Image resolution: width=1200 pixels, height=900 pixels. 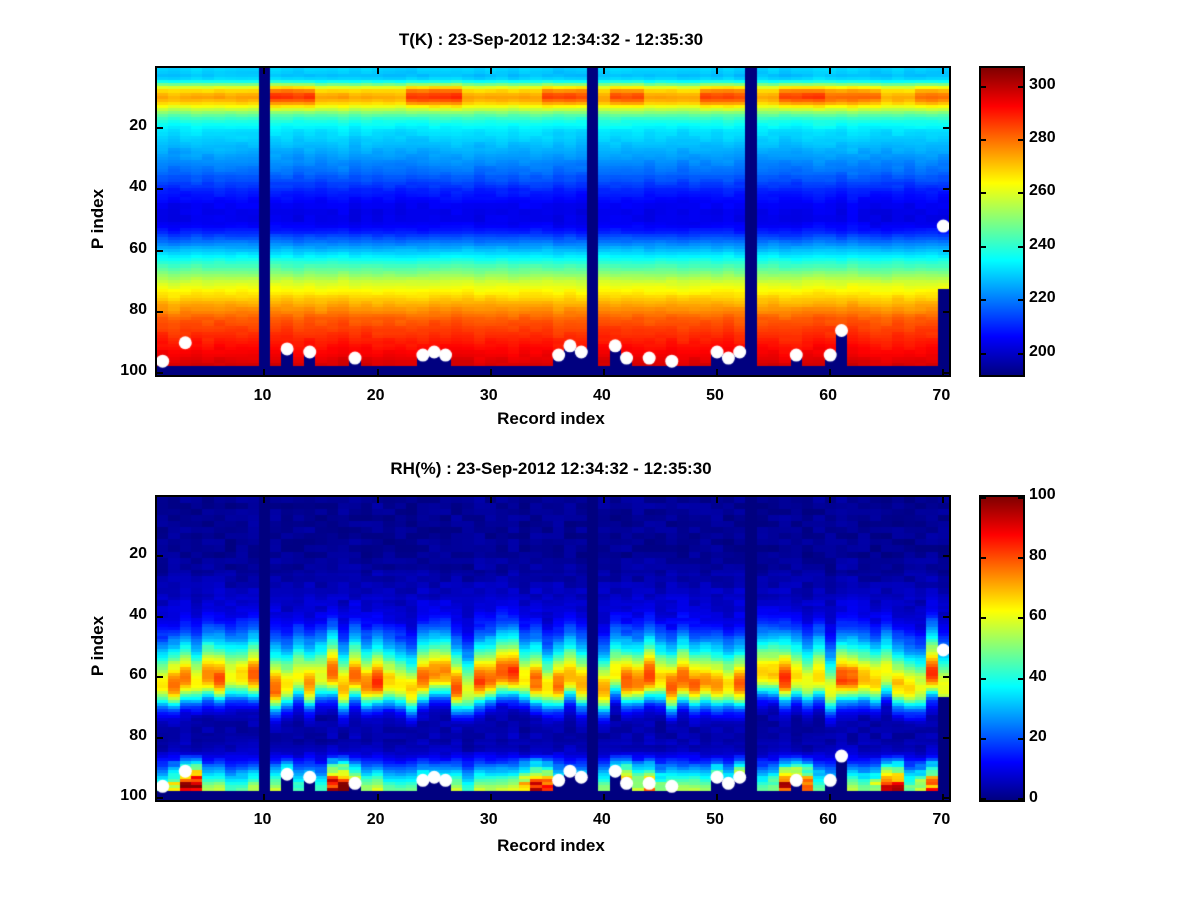 What do you see at coordinates (1002, 221) in the screenshot?
I see `temperature-colorbar` at bounding box center [1002, 221].